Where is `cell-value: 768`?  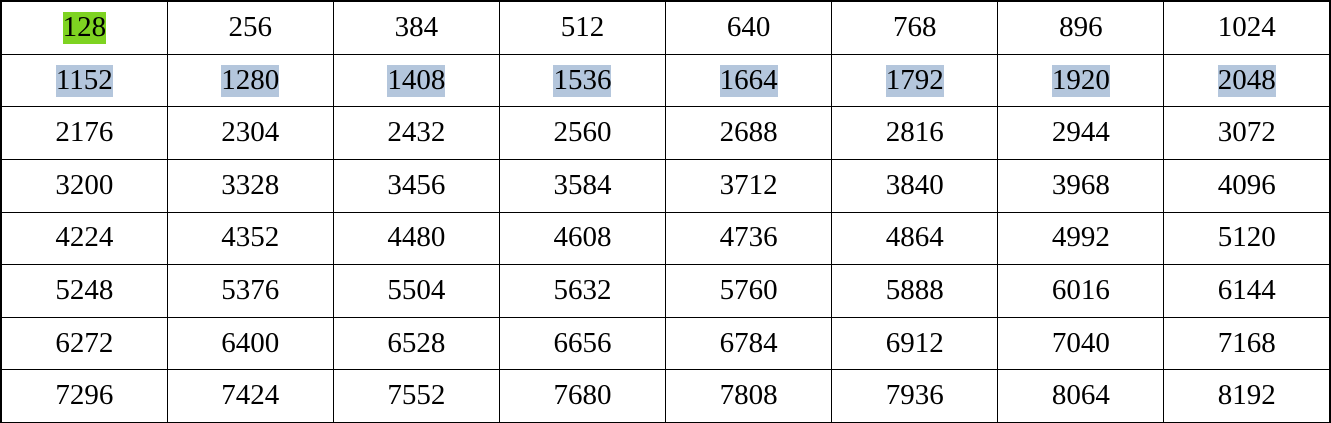
cell-value: 768 is located at coordinates (914, 26).